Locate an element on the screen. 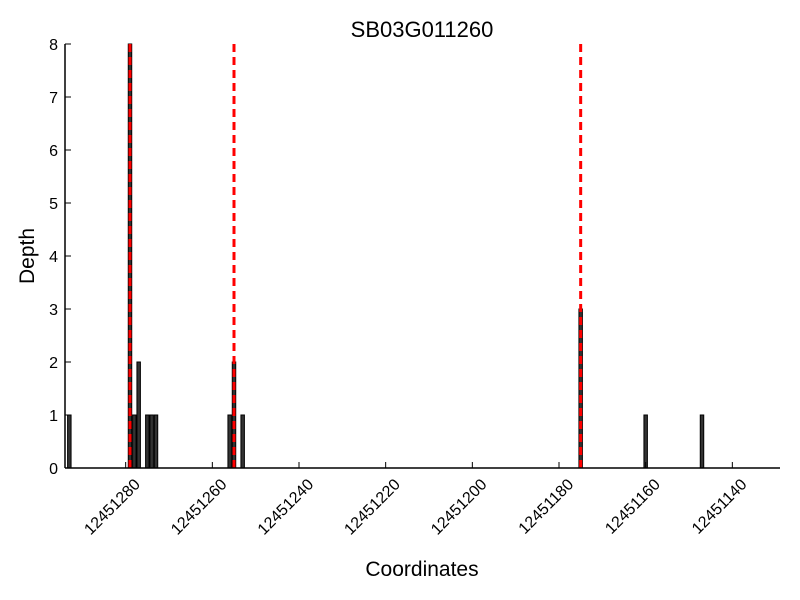 Image resolution: width=800 pixels, height=600 pixels. x-tick-label-12451220: 12451220 is located at coordinates (372, 507).